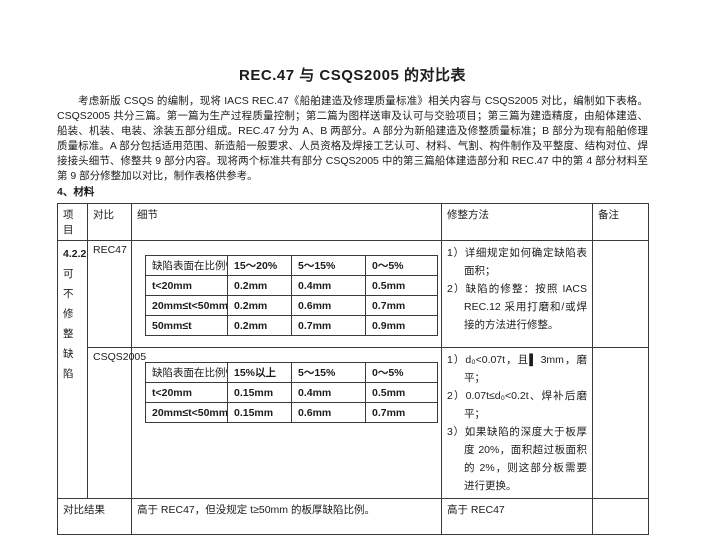 This screenshot has width=702, height=535. What do you see at coordinates (116, 423) in the screenshot?
I see `csqs2005-label: CSQS2005` at bounding box center [116, 423].